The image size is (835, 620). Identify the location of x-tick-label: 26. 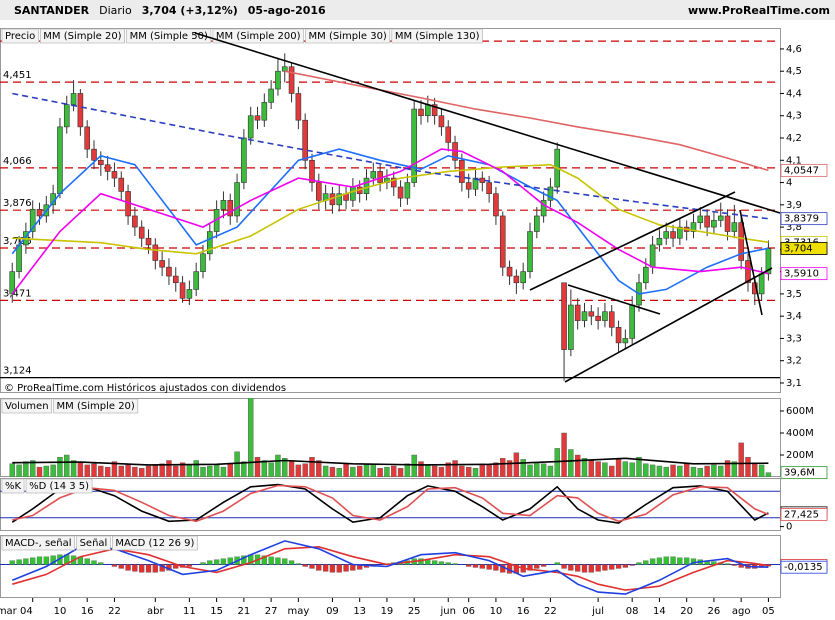
(714, 611).